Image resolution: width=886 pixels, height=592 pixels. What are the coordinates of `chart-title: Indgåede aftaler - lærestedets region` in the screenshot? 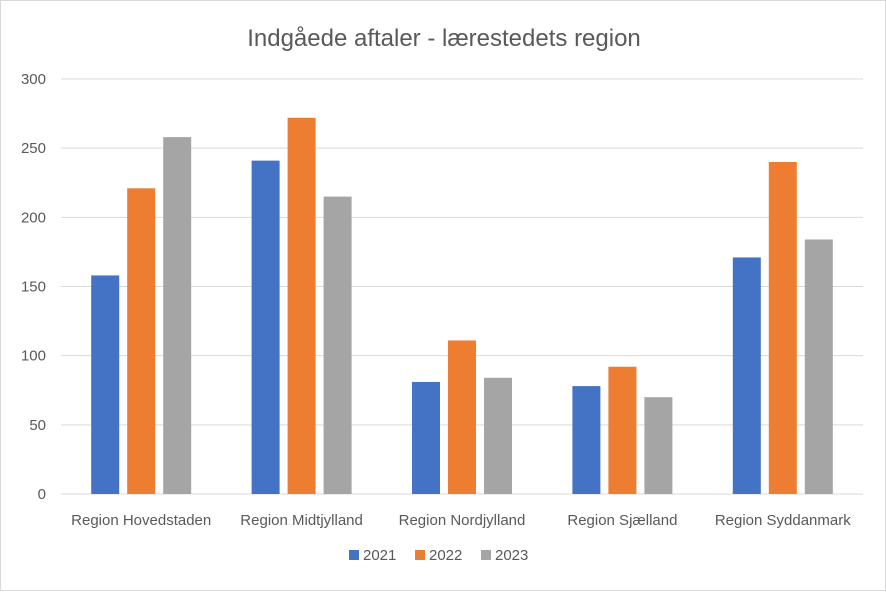 It's located at (444, 38).